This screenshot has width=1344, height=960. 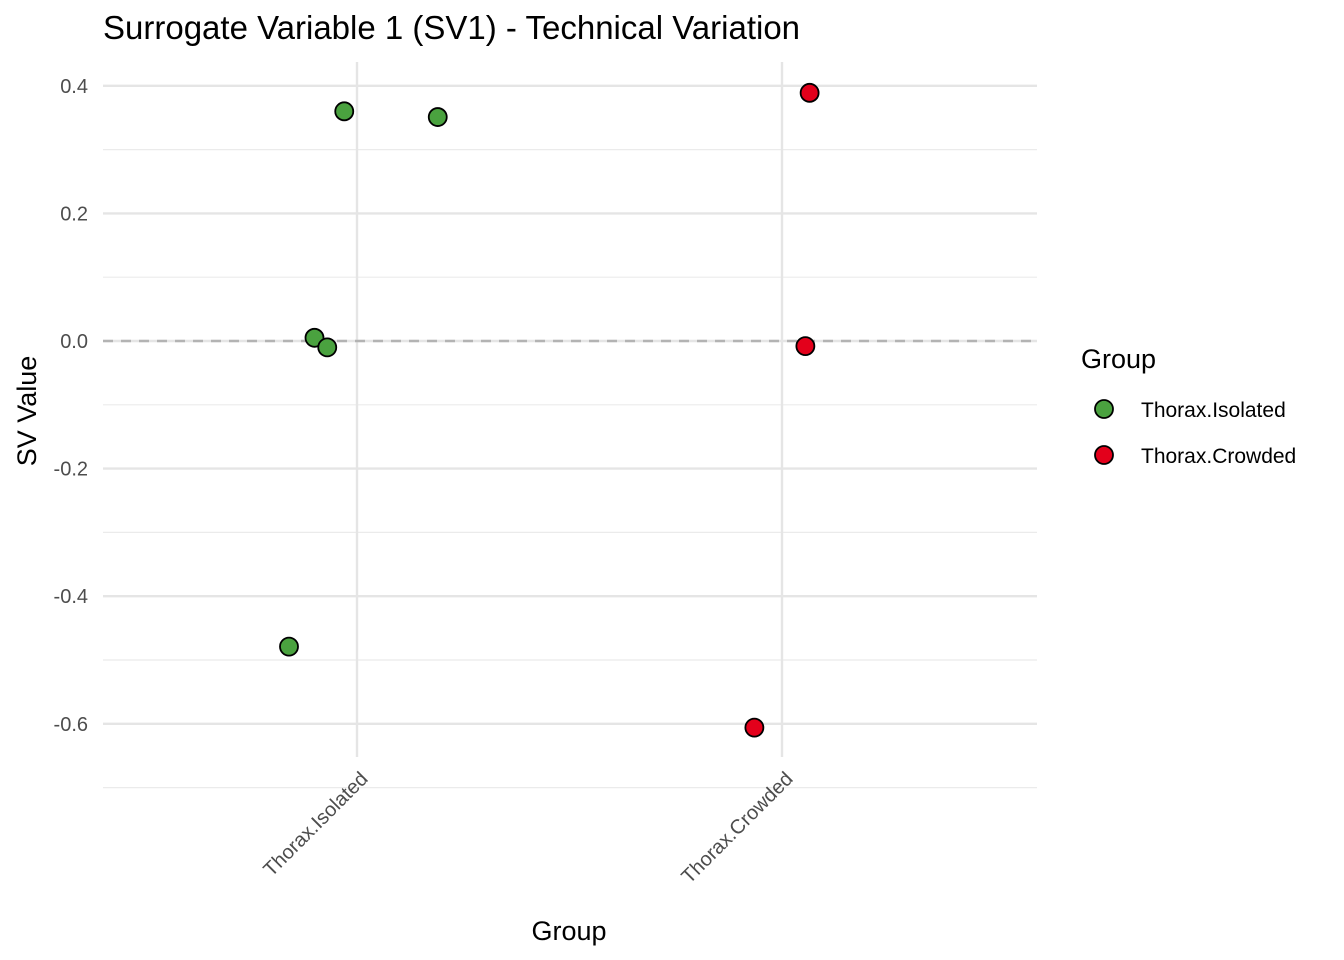 I want to click on x-tick-label: Thorax.Crowded, so click(x=737, y=828).